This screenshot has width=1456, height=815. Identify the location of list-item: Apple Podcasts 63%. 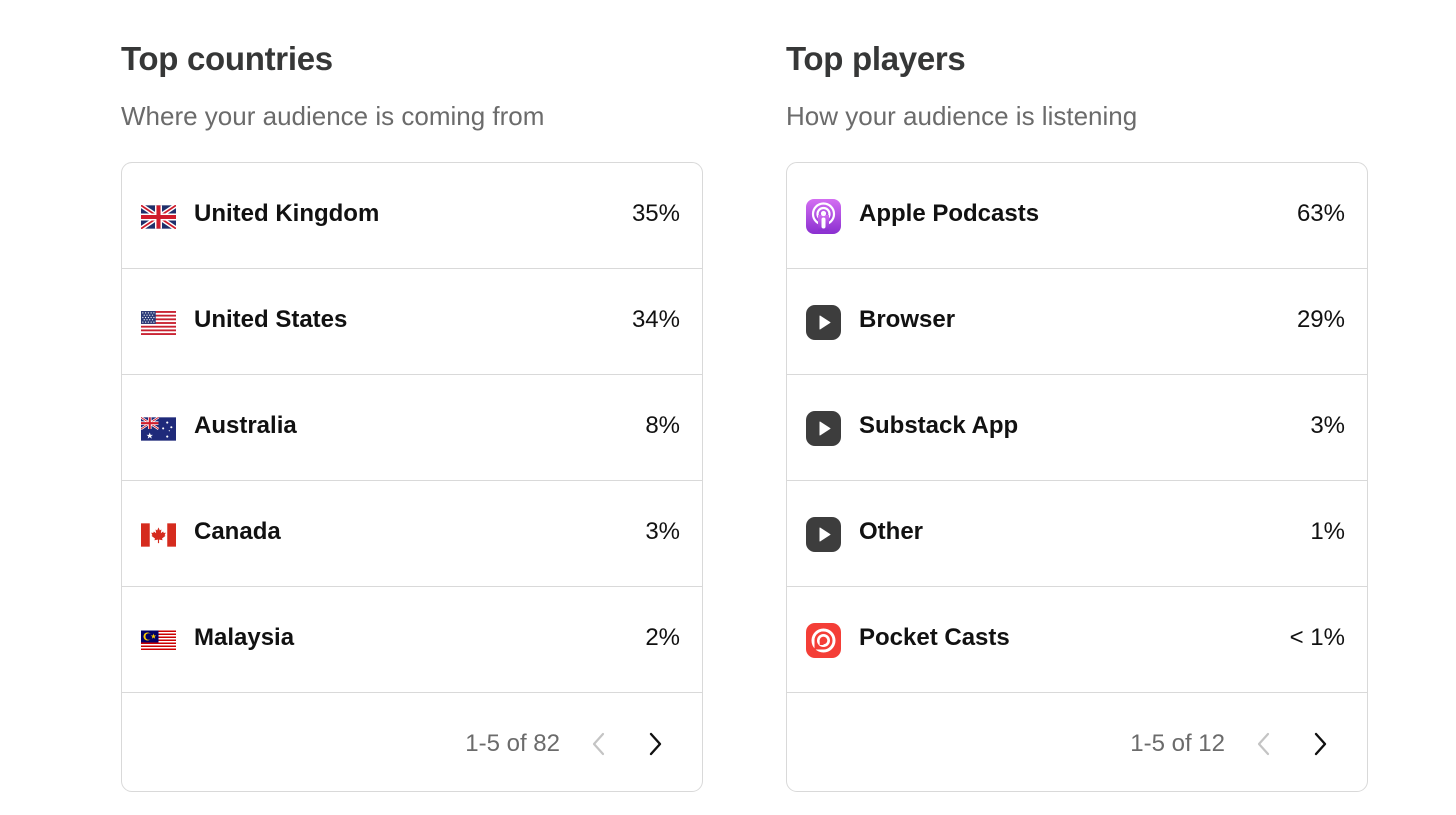
(1077, 216).